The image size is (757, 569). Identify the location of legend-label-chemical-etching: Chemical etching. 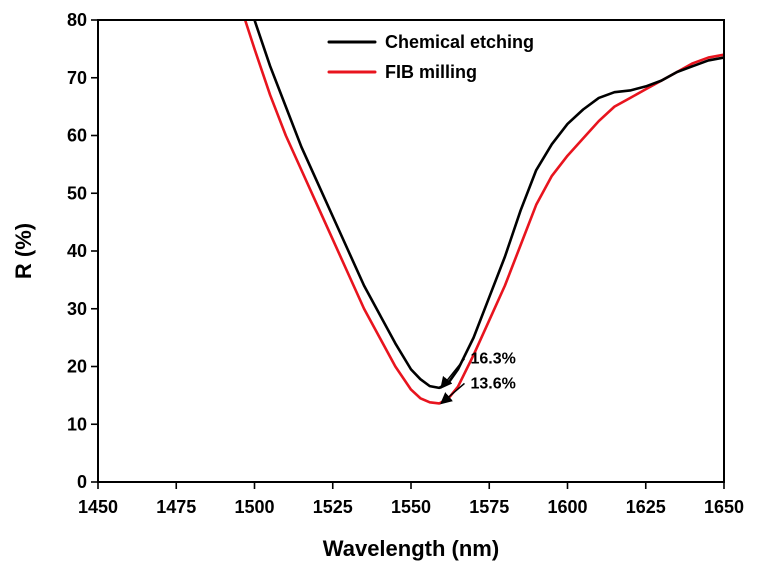
(459, 42).